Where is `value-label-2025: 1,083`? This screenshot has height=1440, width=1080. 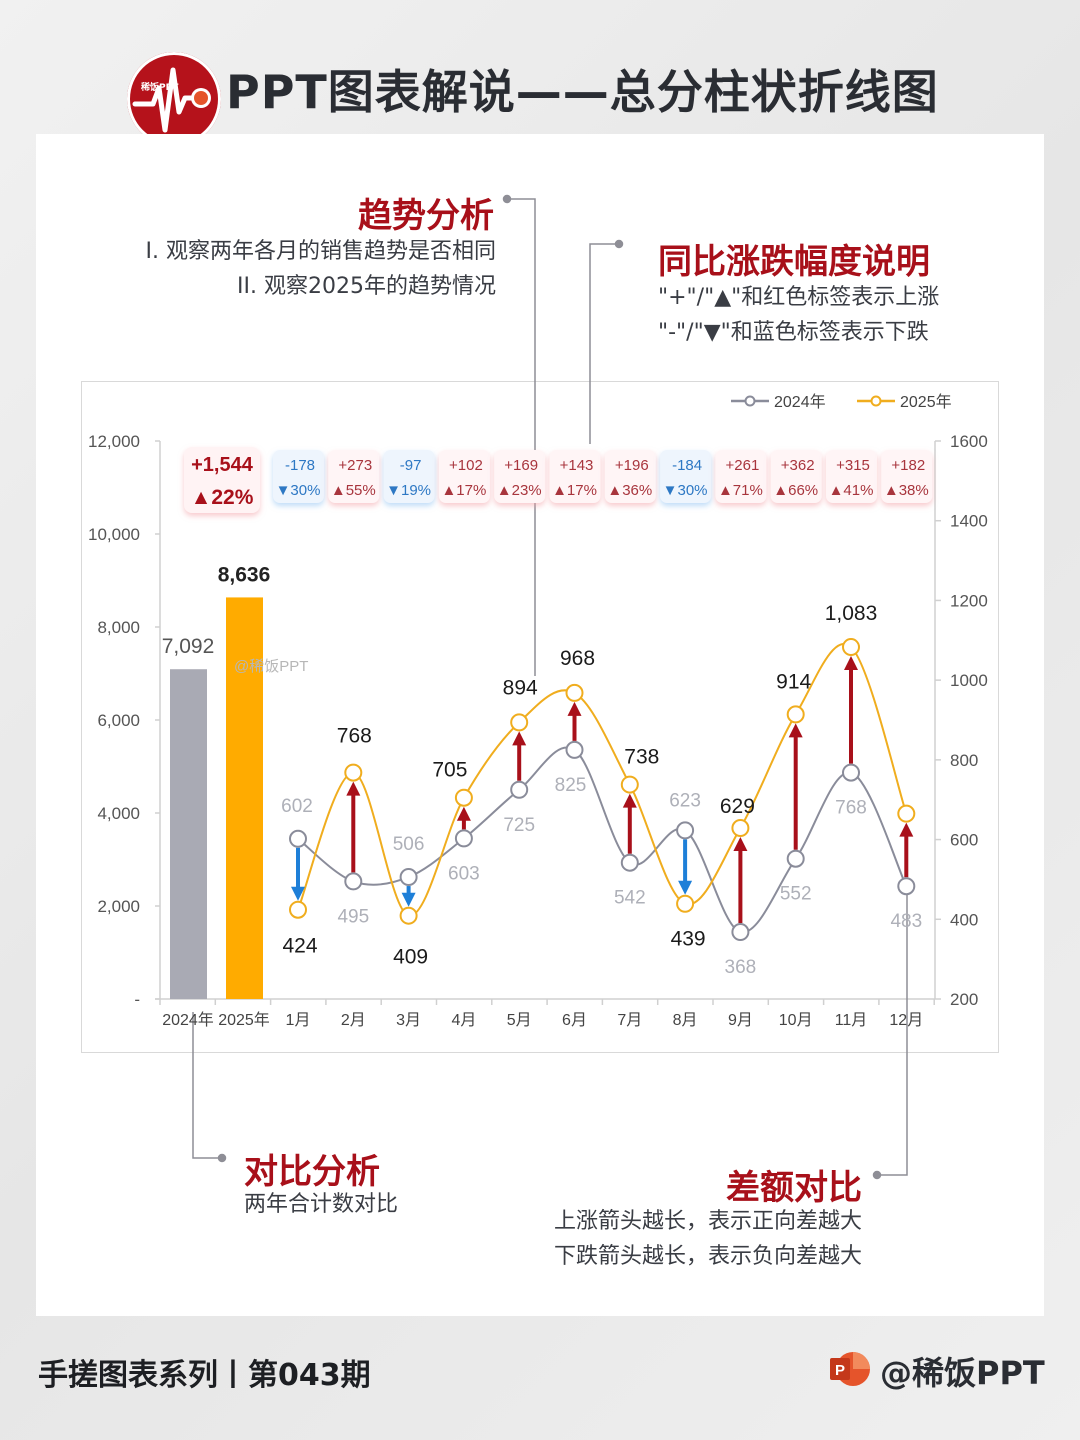
value-label-2025: 1,083 is located at coordinates (851, 613).